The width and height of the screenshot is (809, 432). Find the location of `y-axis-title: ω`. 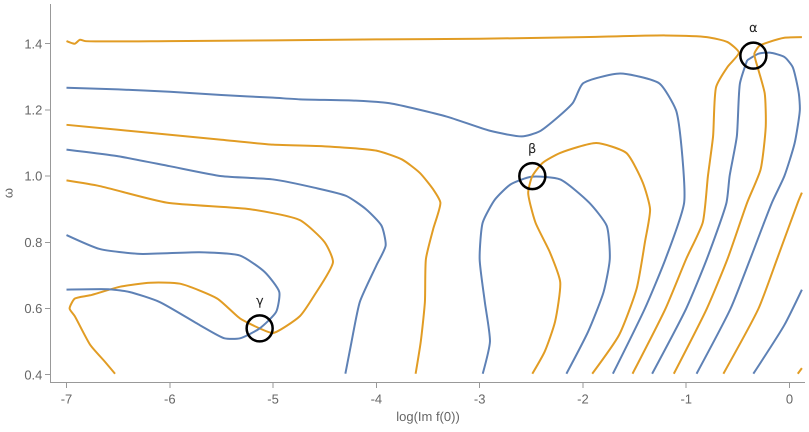

y-axis-title: ω is located at coordinates (8, 193).